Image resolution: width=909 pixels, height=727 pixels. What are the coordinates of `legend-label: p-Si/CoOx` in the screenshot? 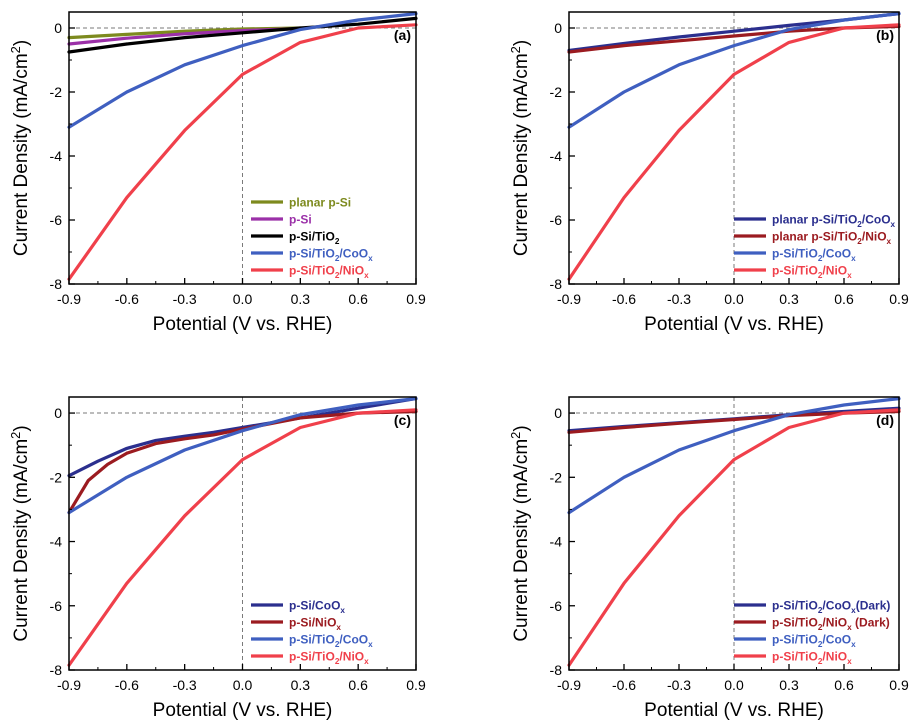 It's located at (317, 607).